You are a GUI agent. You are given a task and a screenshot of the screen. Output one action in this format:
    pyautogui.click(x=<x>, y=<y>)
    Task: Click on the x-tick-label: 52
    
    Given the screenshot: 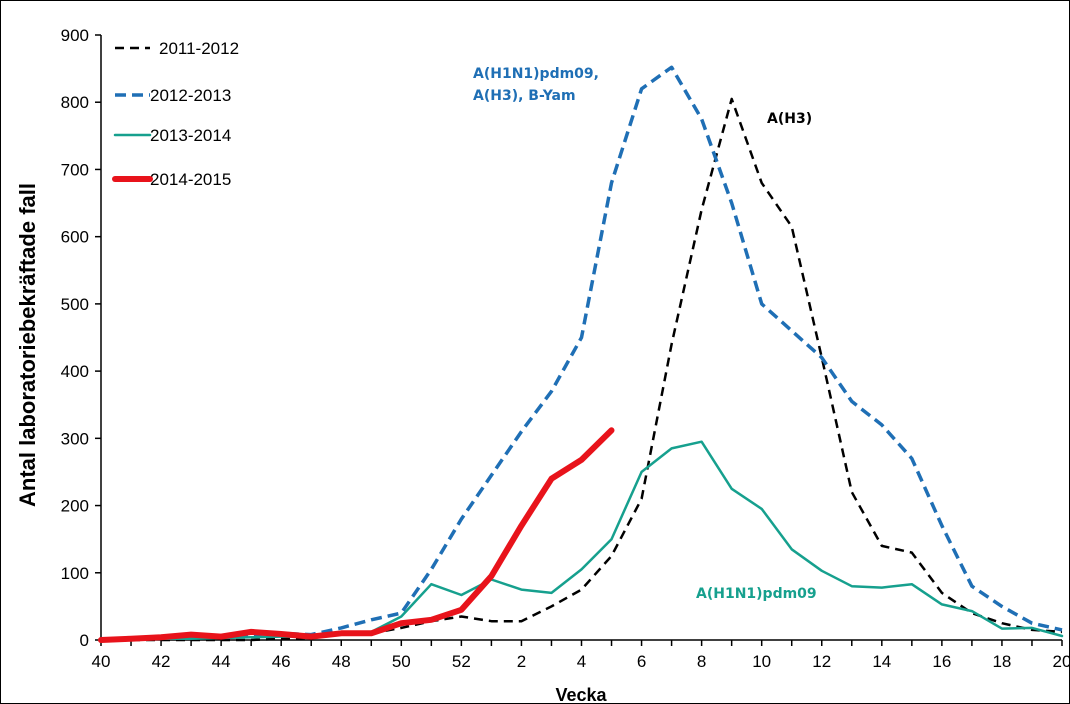 What is the action you would take?
    pyautogui.click(x=461, y=661)
    